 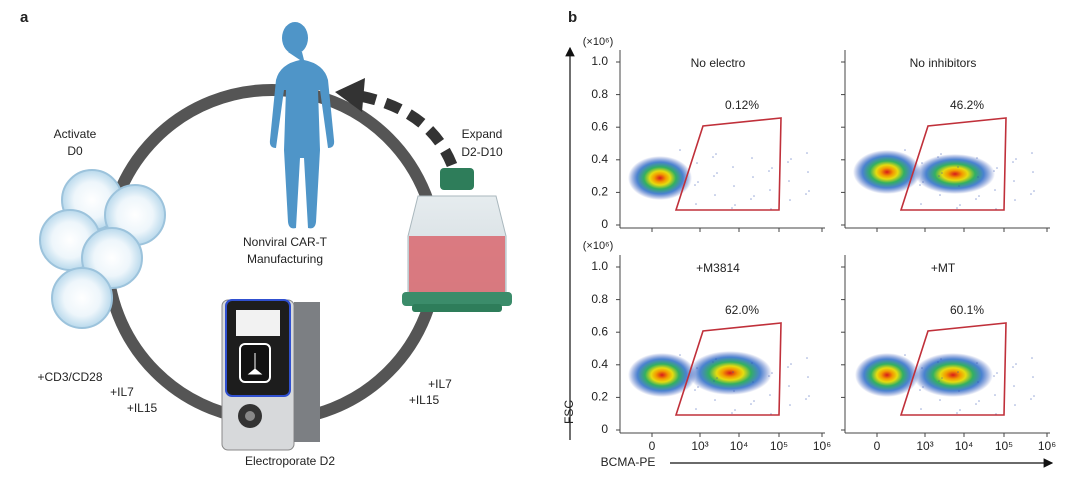 I want to click on plot-title: +MT, so click(x=943, y=268).